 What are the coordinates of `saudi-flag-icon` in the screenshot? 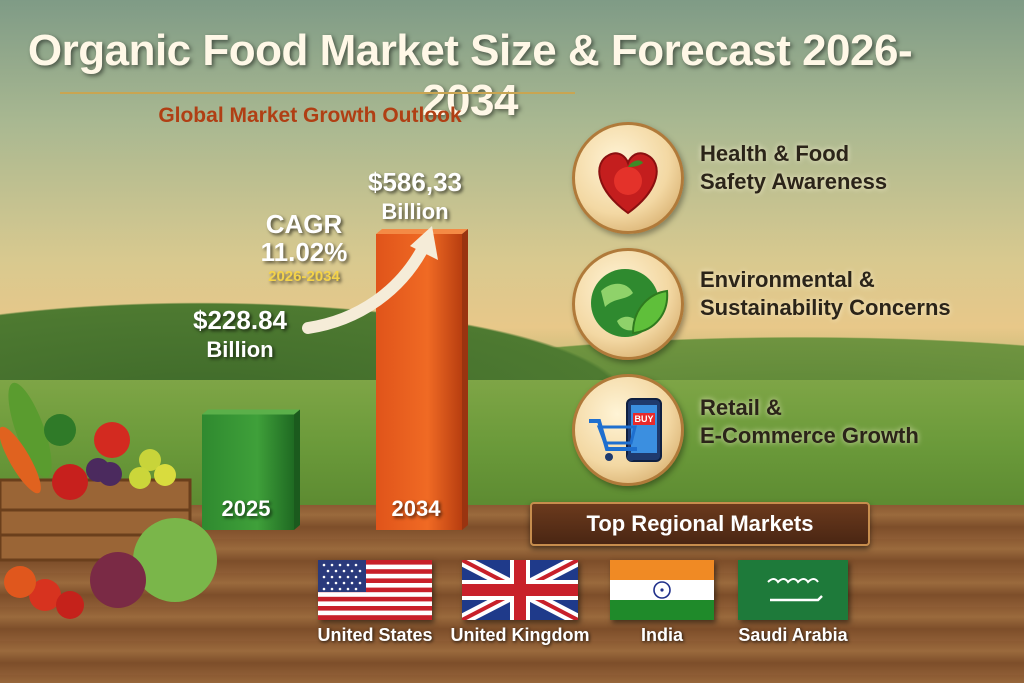 It's located at (793, 590).